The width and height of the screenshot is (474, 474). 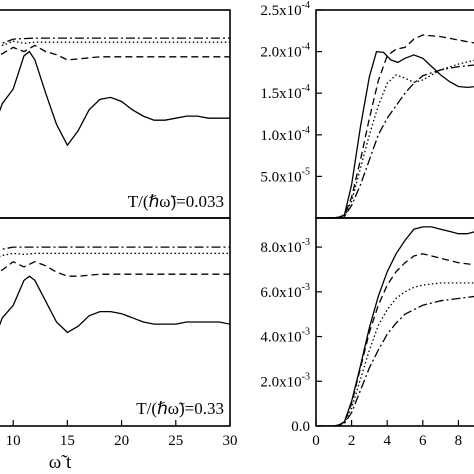 I want to click on y-tick-label: 6.0x10⁻³, so click(x=285, y=291).